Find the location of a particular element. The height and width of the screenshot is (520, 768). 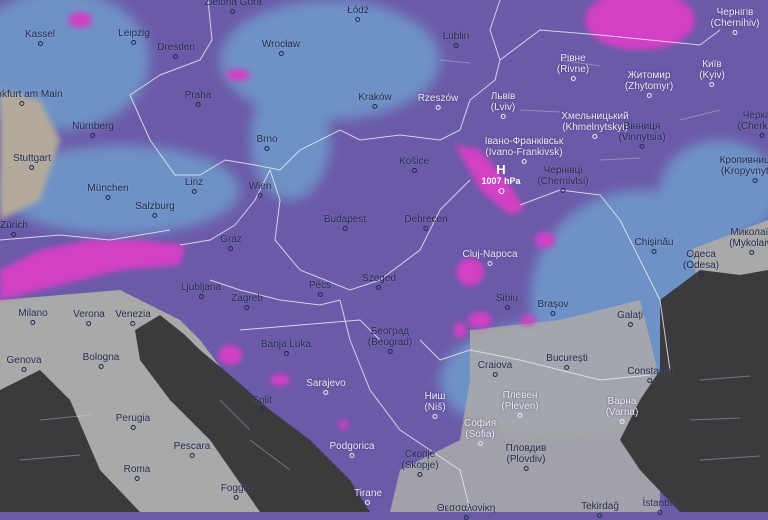

city-label: Кропивницький(Kropyvnytskyi) is located at coordinates (744, 169).